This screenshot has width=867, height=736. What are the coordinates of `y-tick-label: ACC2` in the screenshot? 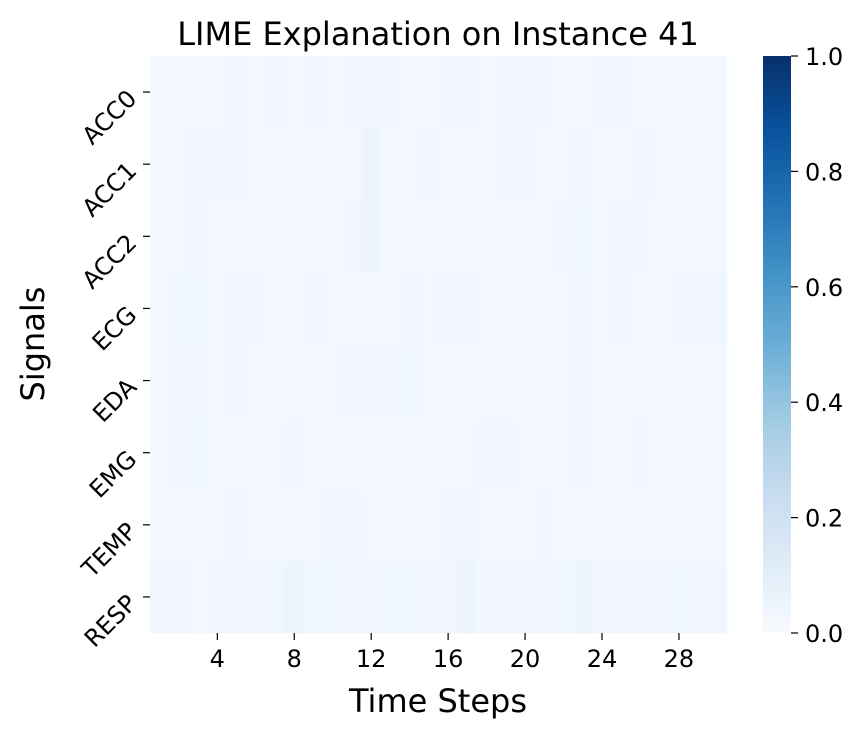 It's located at (110, 262).